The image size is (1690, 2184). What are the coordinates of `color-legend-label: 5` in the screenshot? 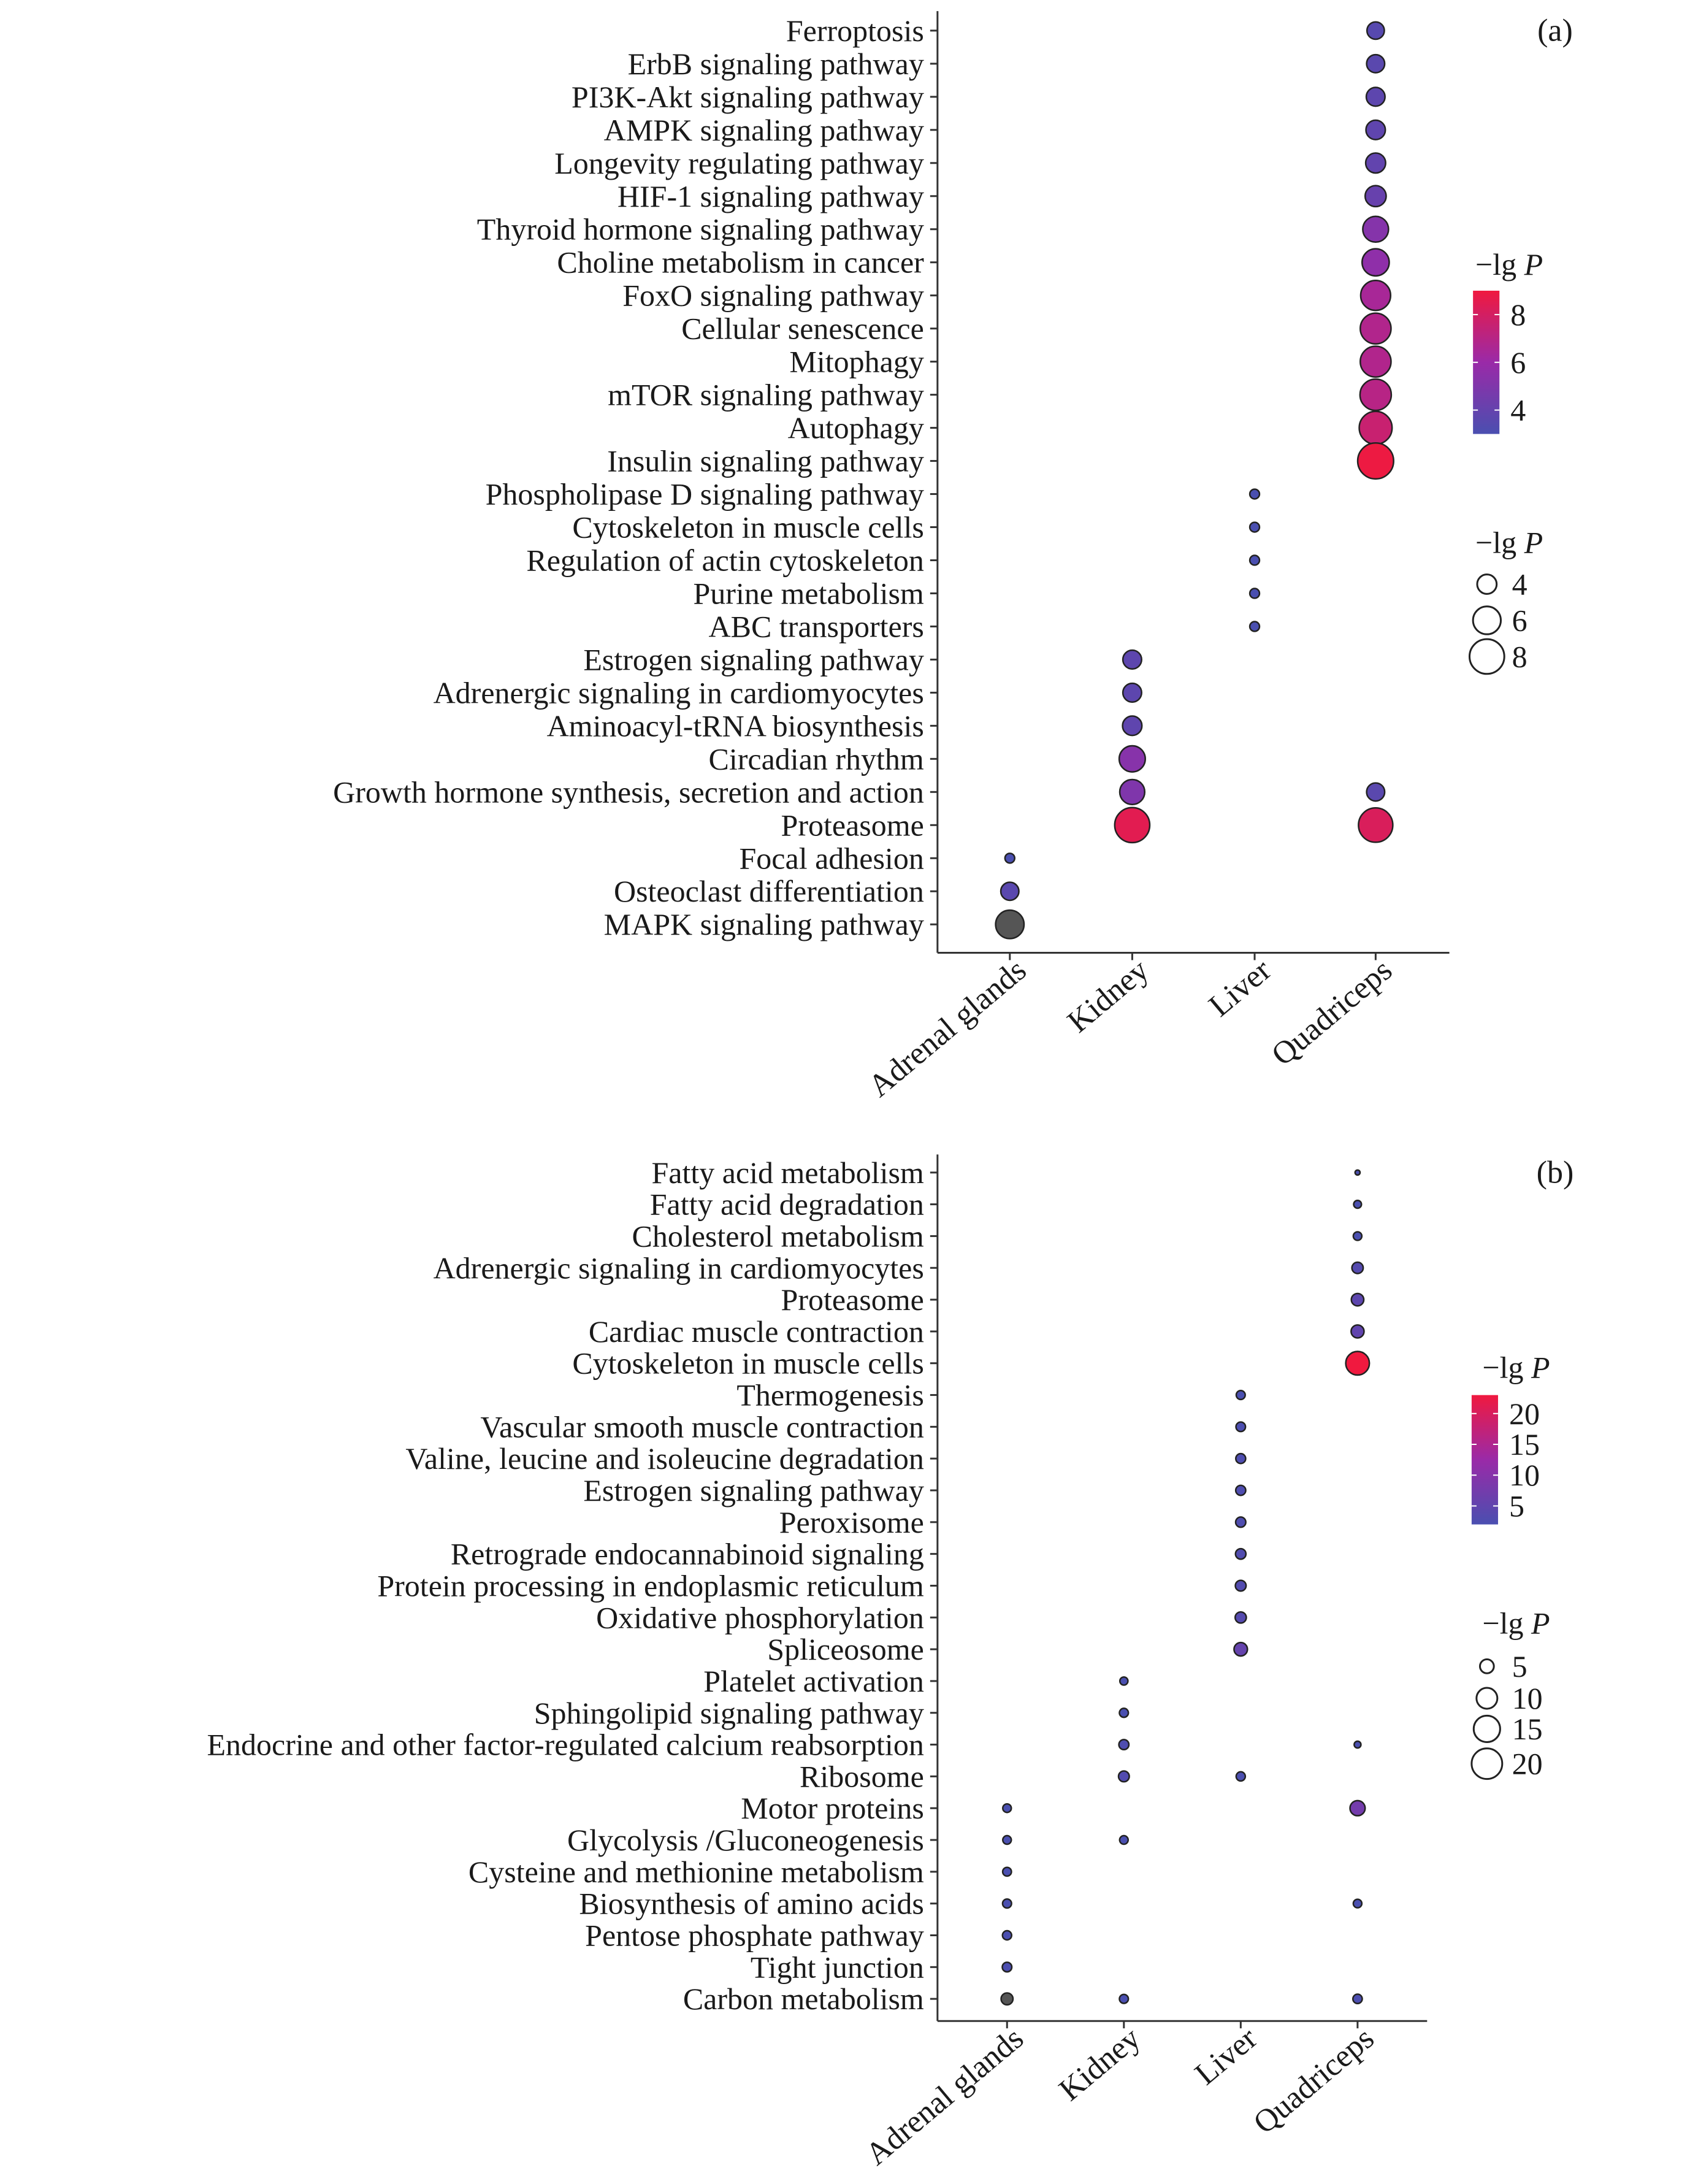 It's located at (1516, 1506).